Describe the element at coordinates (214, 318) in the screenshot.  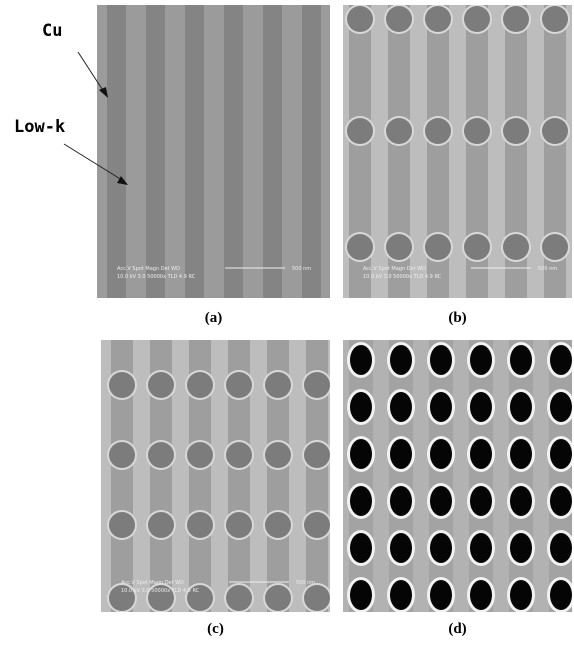
I see `panel-label: (a)` at that location.